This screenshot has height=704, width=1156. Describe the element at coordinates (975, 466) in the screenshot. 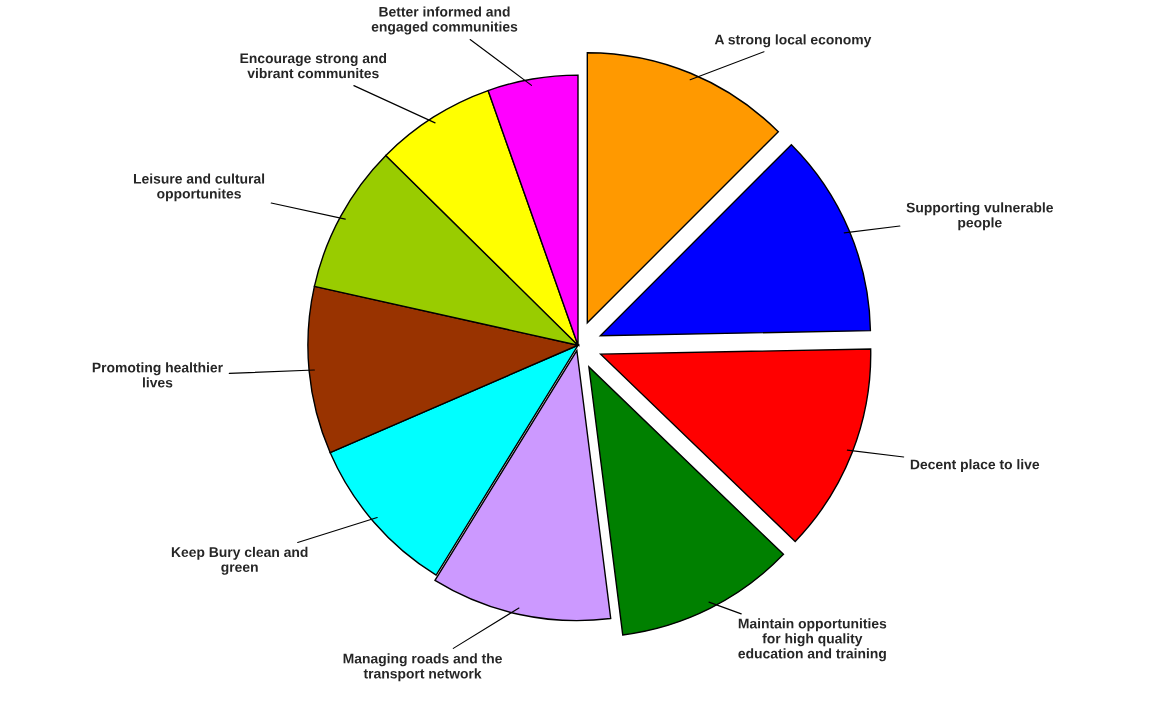

I see `slice-label: Decent place to live` at that location.